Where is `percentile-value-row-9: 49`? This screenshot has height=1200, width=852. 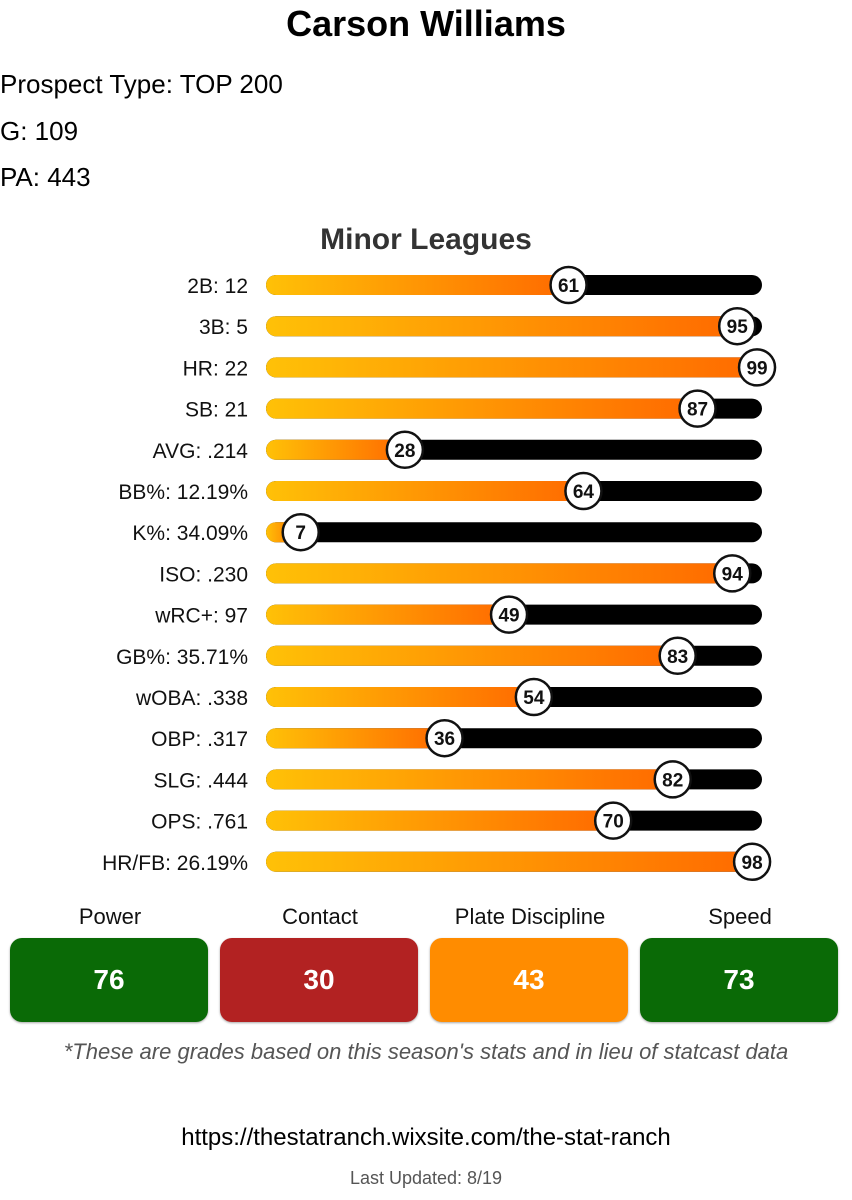
percentile-value-row-9: 49 is located at coordinates (508, 616).